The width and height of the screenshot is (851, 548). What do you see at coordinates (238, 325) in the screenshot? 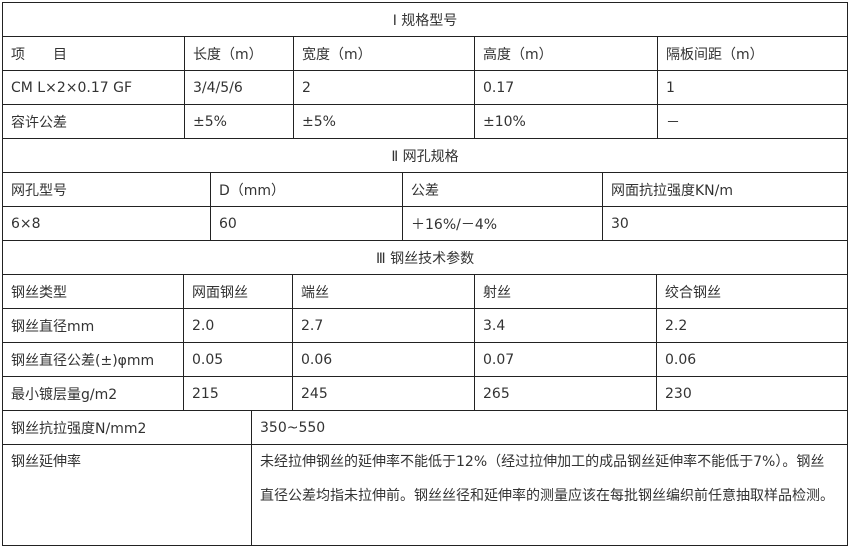
I see `cell: 2.0` at bounding box center [238, 325].